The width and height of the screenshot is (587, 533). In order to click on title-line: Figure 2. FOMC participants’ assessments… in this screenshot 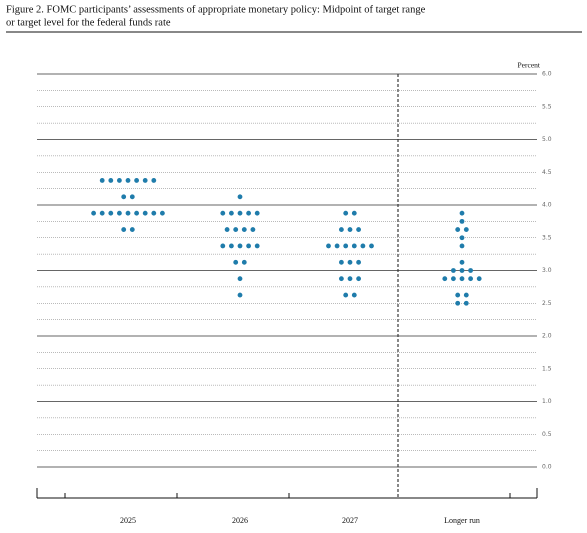, I will do `click(216, 9)`.